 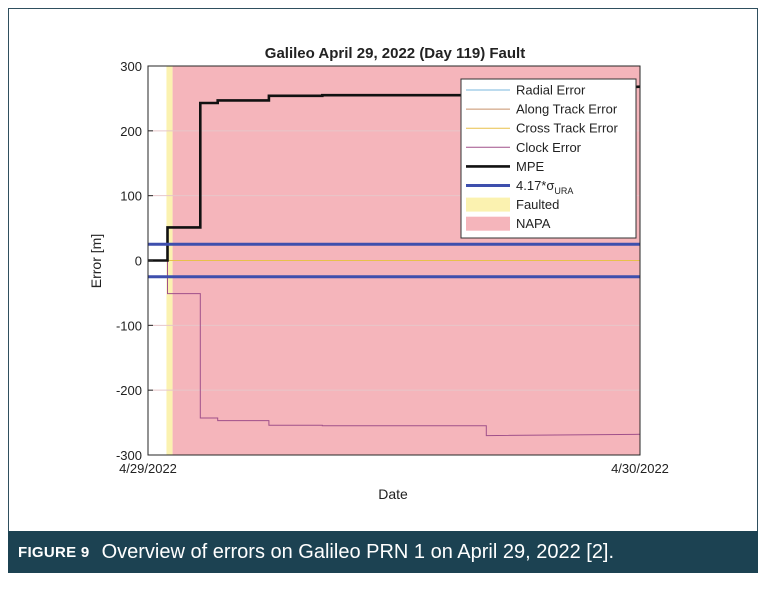 I want to click on legend-label: Cross Track Error, so click(x=567, y=128).